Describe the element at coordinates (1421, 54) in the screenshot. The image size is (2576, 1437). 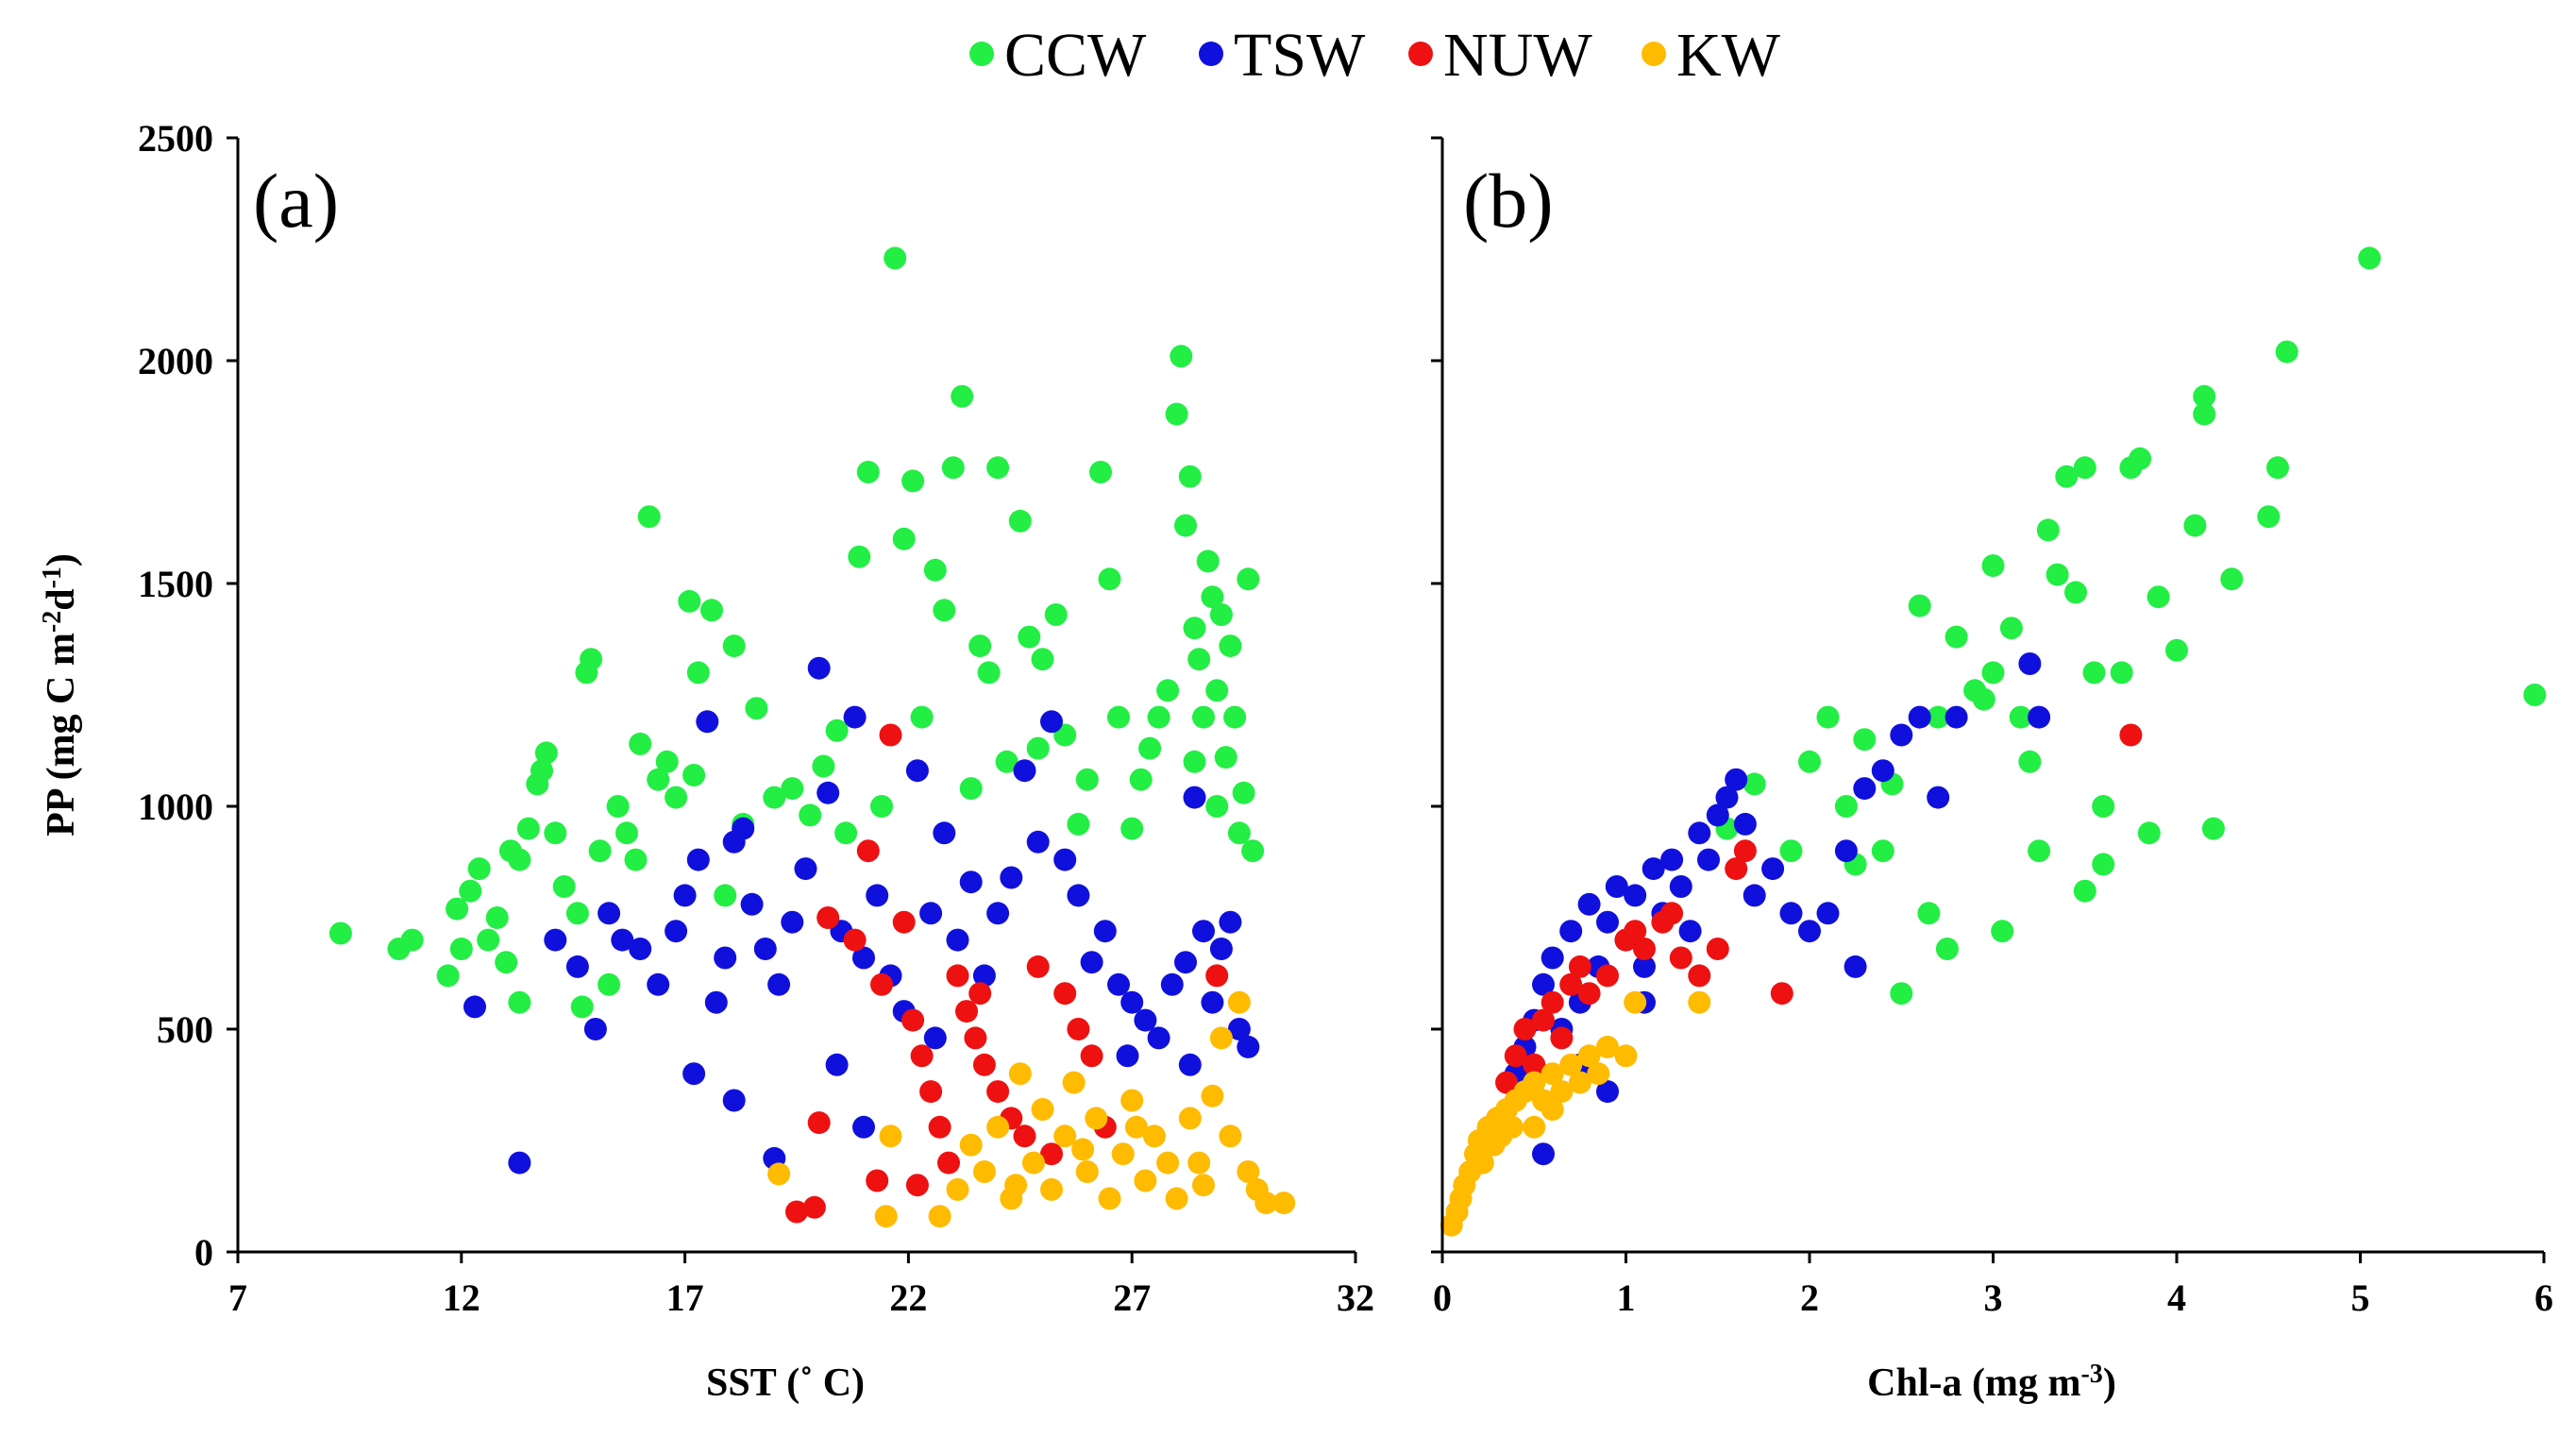
I see `legend-marker-nuw` at that location.